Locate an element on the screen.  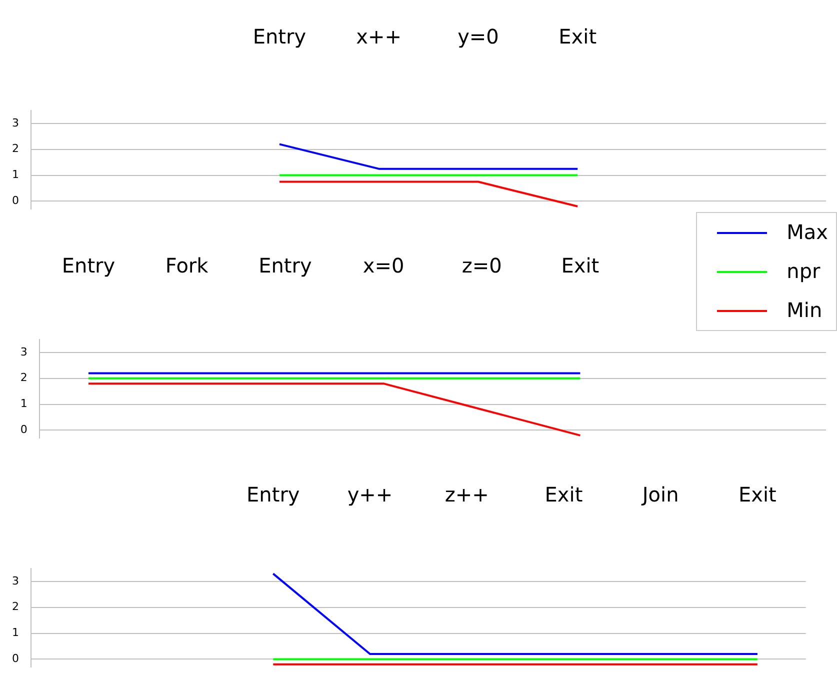
x-tick-label: z=0 is located at coordinates (482, 266).